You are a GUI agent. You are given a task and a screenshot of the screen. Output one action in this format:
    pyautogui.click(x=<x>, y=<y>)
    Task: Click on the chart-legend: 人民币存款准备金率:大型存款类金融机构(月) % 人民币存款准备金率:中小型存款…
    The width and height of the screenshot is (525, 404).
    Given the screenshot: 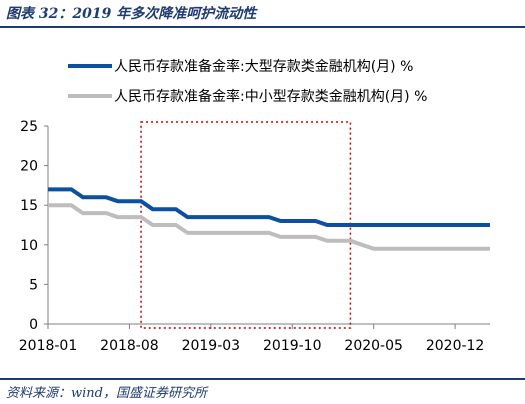 What is the action you would take?
    pyautogui.click(x=247, y=81)
    